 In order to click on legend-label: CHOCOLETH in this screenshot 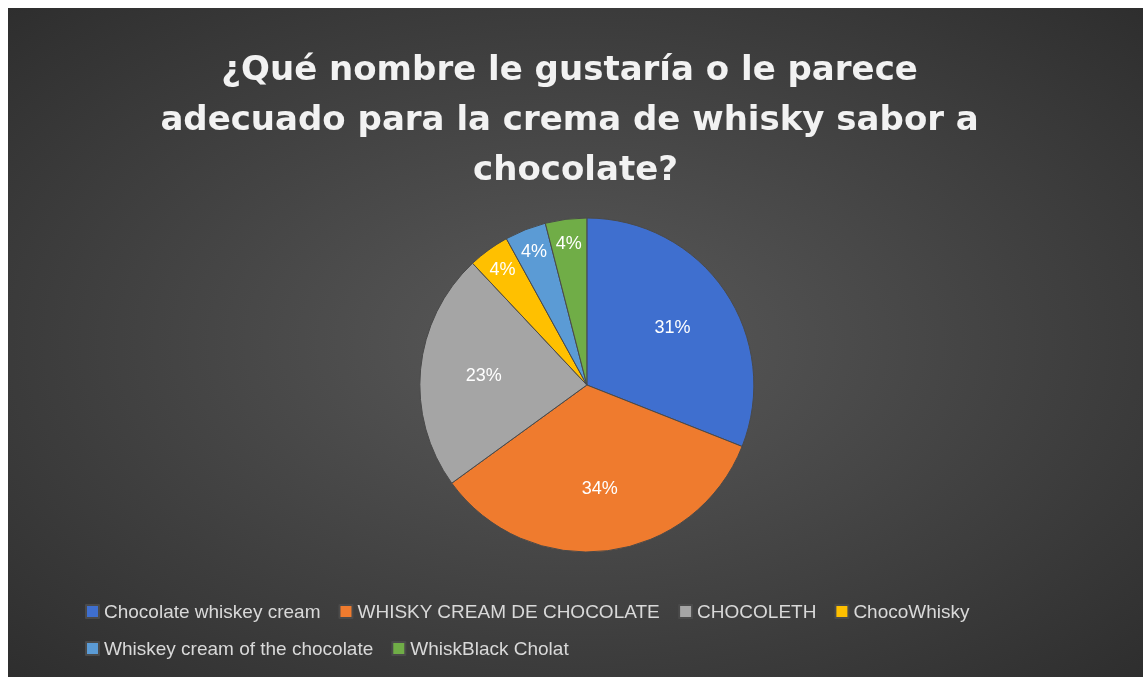, I will do `click(757, 611)`.